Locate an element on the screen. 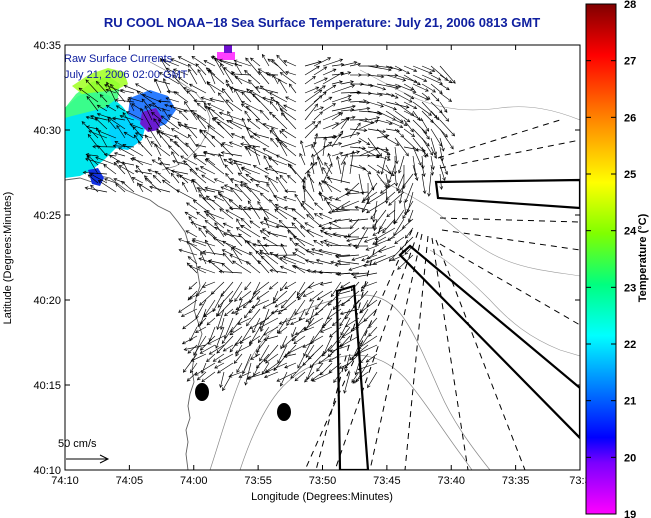 The image size is (651, 518). y-tick-label: 40:35 is located at coordinates (47, 46).